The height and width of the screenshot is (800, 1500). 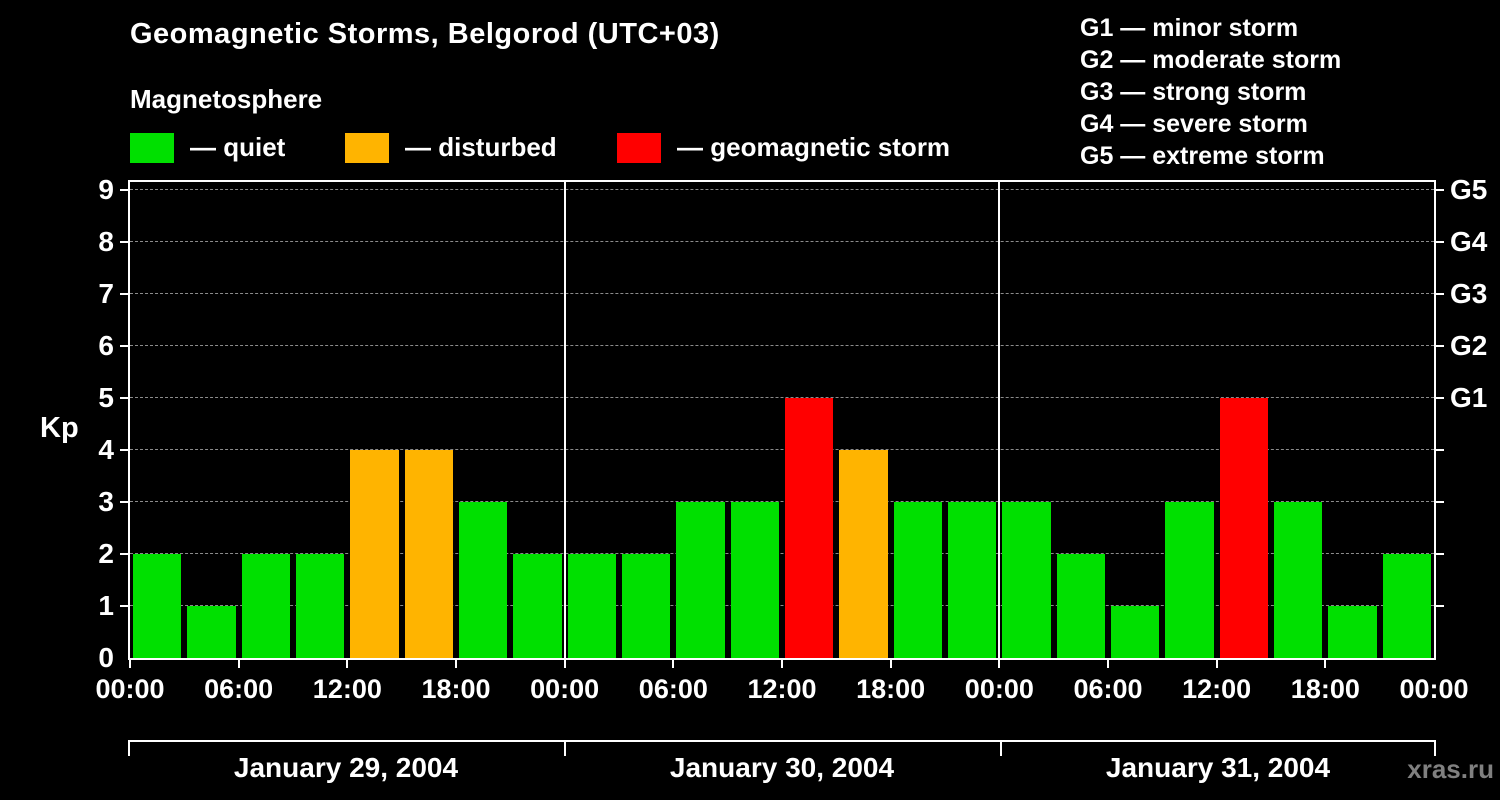 I want to click on y-axis-label: 2, so click(x=106, y=553).